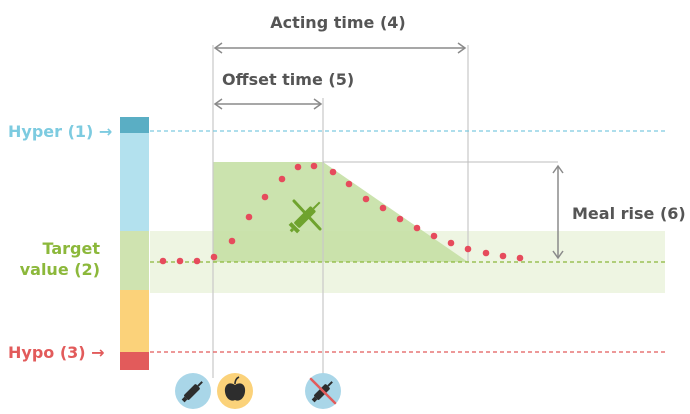 The width and height of the screenshot is (690, 414). Describe the element at coordinates (323, 391) in the screenshot. I see `insulin-pen-crossed-icon` at that location.